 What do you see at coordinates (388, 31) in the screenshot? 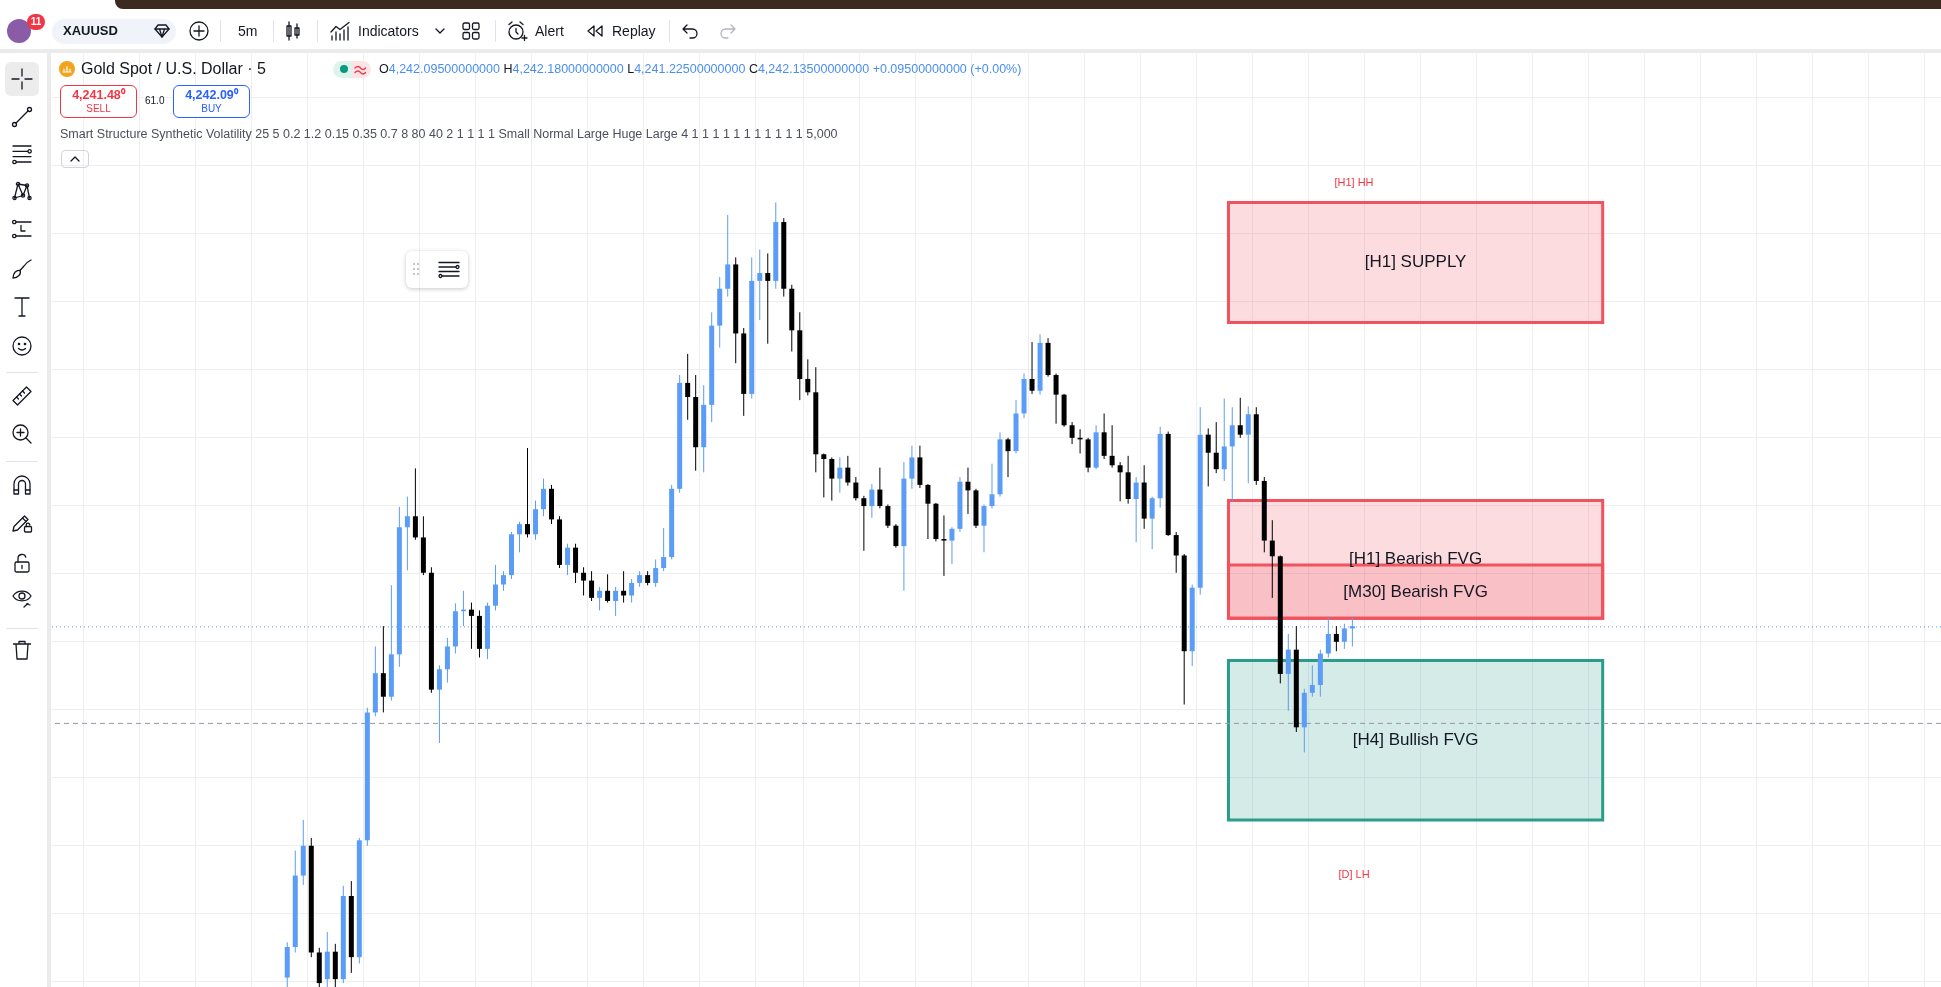
I see `text: Indicators` at bounding box center [388, 31].